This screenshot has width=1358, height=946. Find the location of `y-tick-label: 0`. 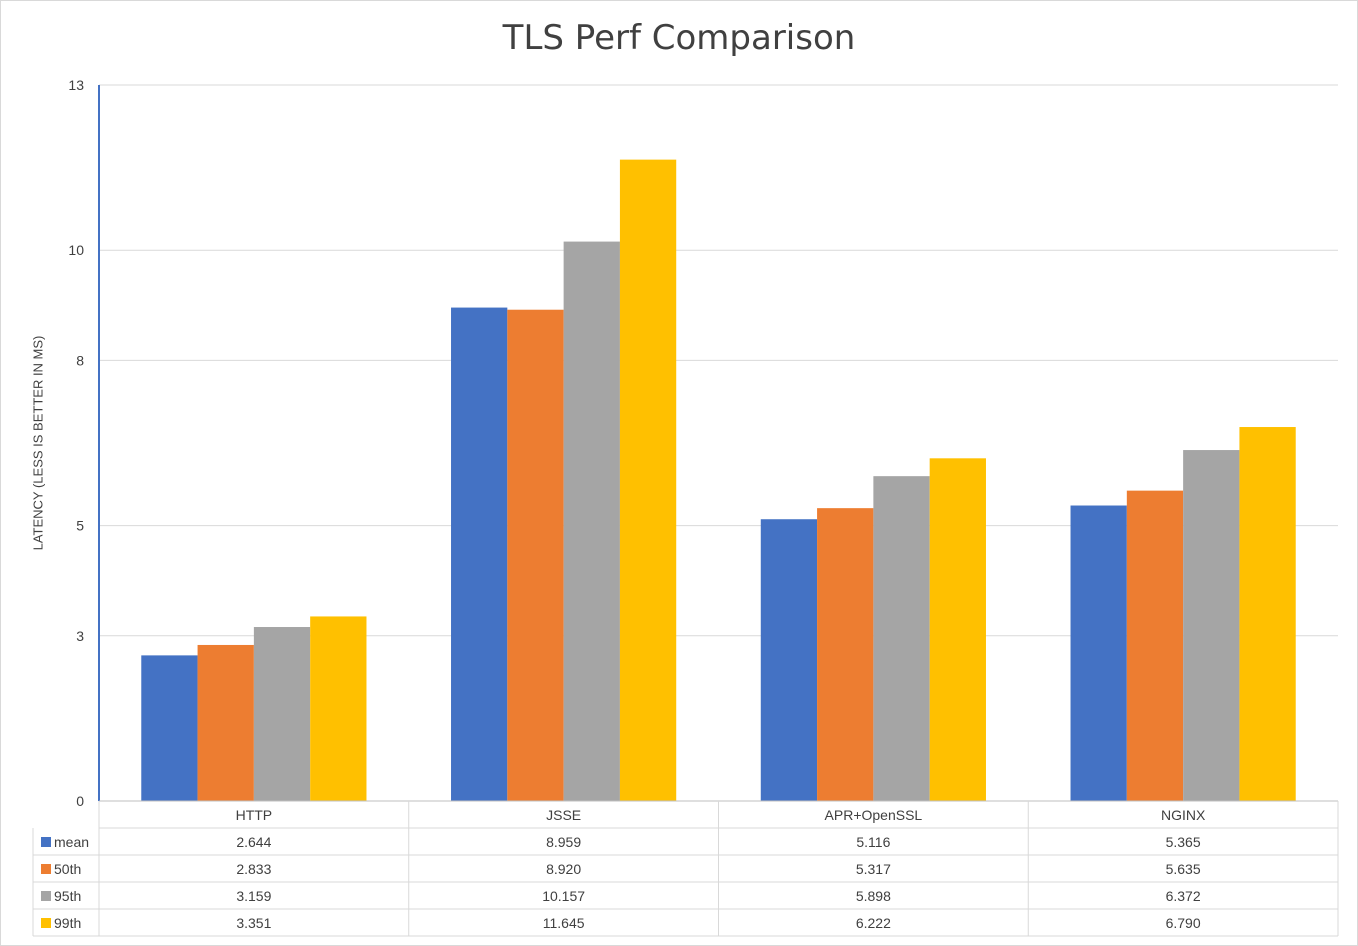

y-tick-label: 0 is located at coordinates (80, 801).